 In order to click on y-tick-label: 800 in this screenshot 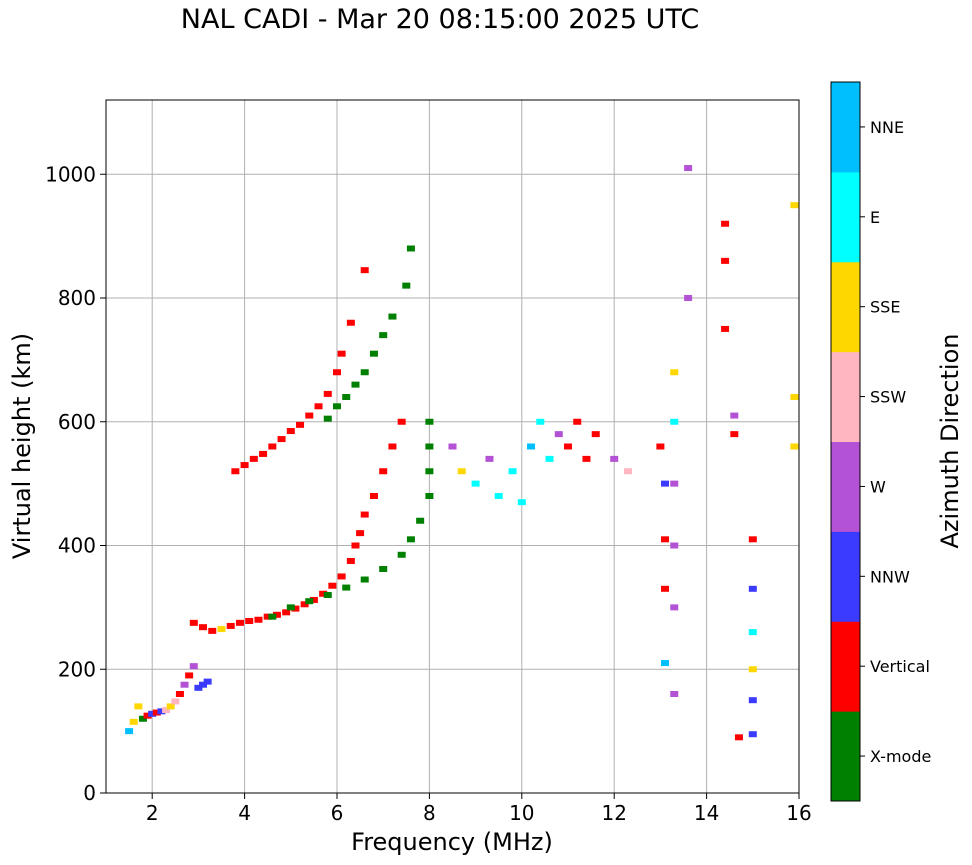, I will do `click(77, 298)`.